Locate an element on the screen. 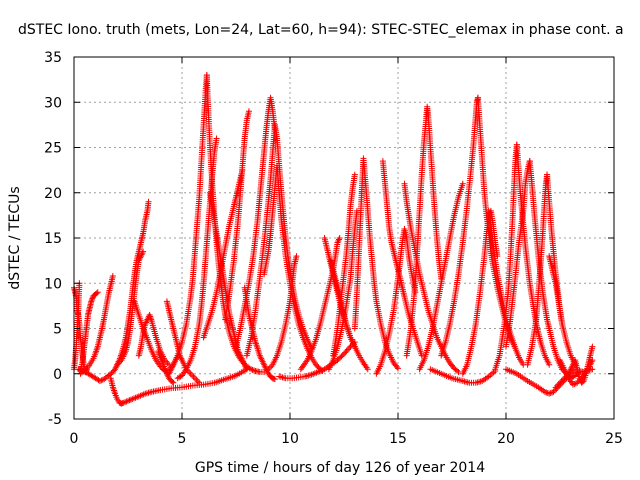  y-axis-label: dSTEC / TECUs is located at coordinates (15, 237).